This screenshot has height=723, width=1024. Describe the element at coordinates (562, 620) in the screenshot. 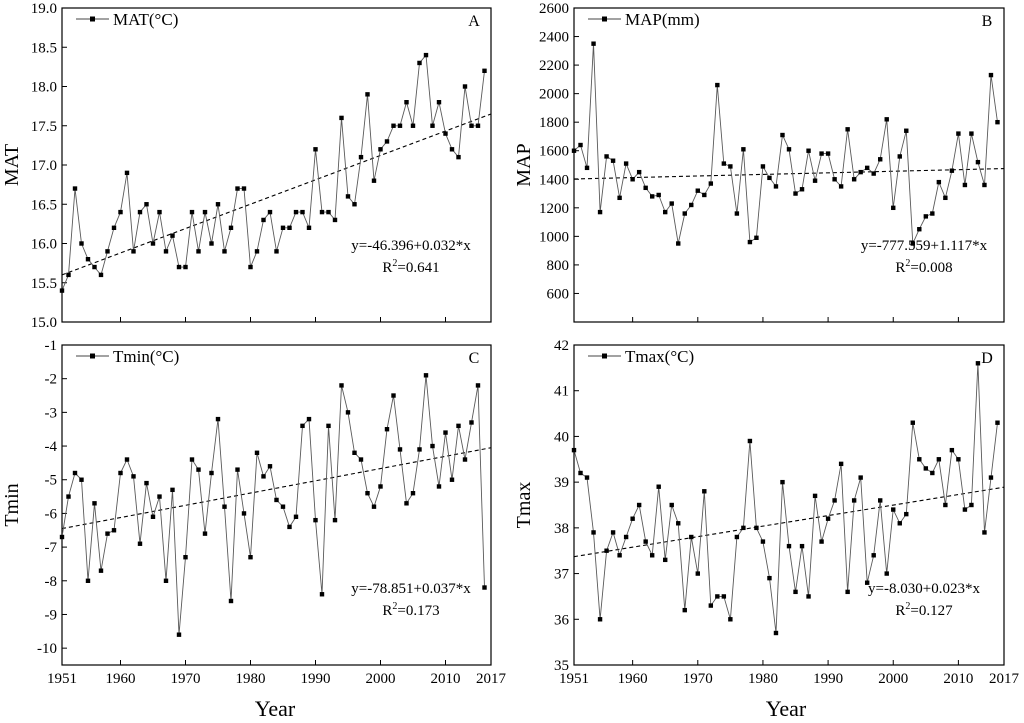

I see `y-tick-label: 36` at that location.